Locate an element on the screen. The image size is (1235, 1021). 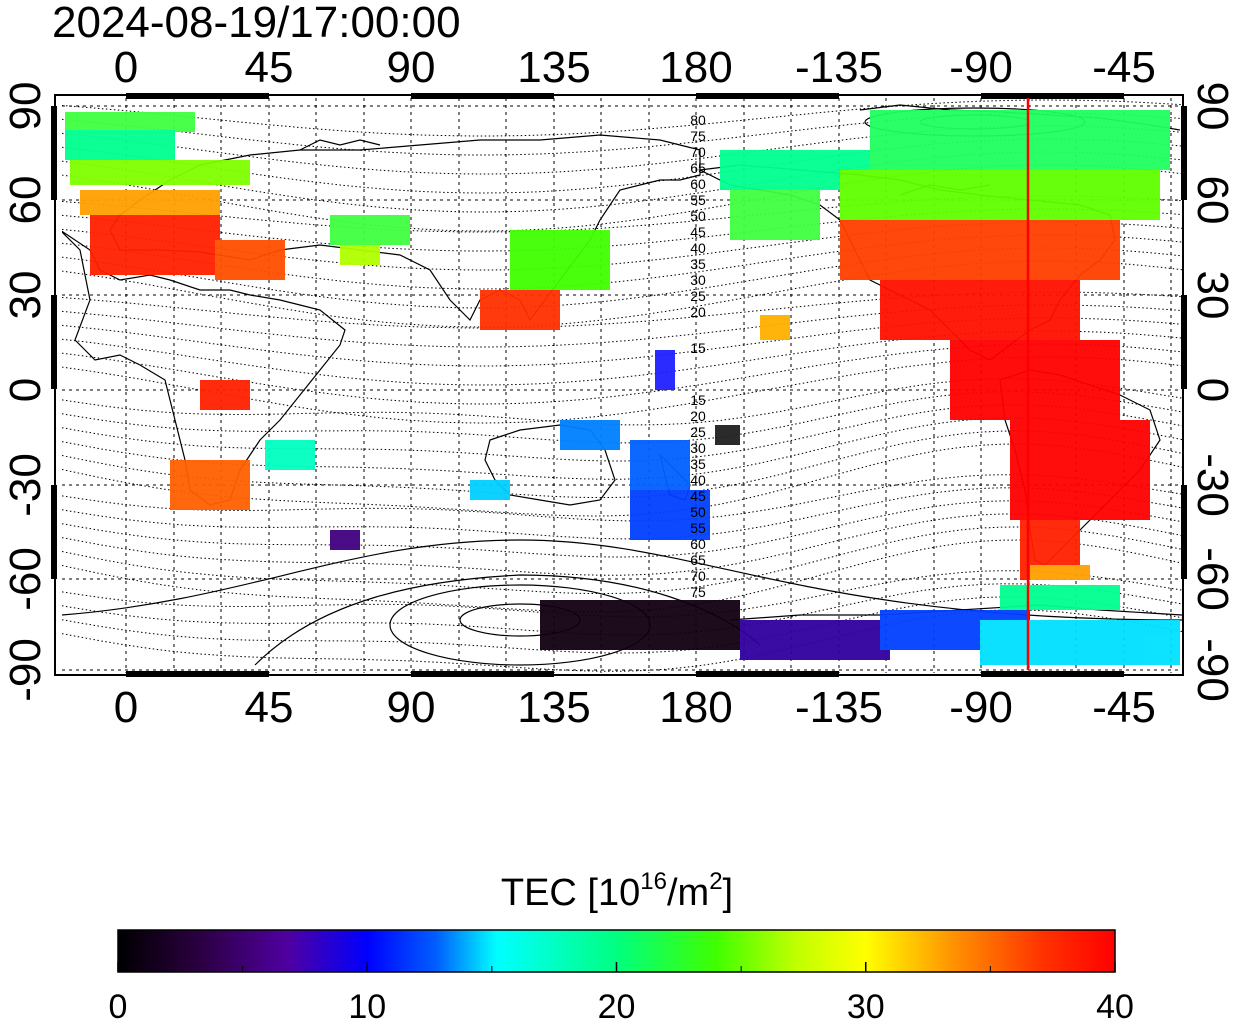
map-title: 2024-08-19/17:00:00 is located at coordinates (256, 23).